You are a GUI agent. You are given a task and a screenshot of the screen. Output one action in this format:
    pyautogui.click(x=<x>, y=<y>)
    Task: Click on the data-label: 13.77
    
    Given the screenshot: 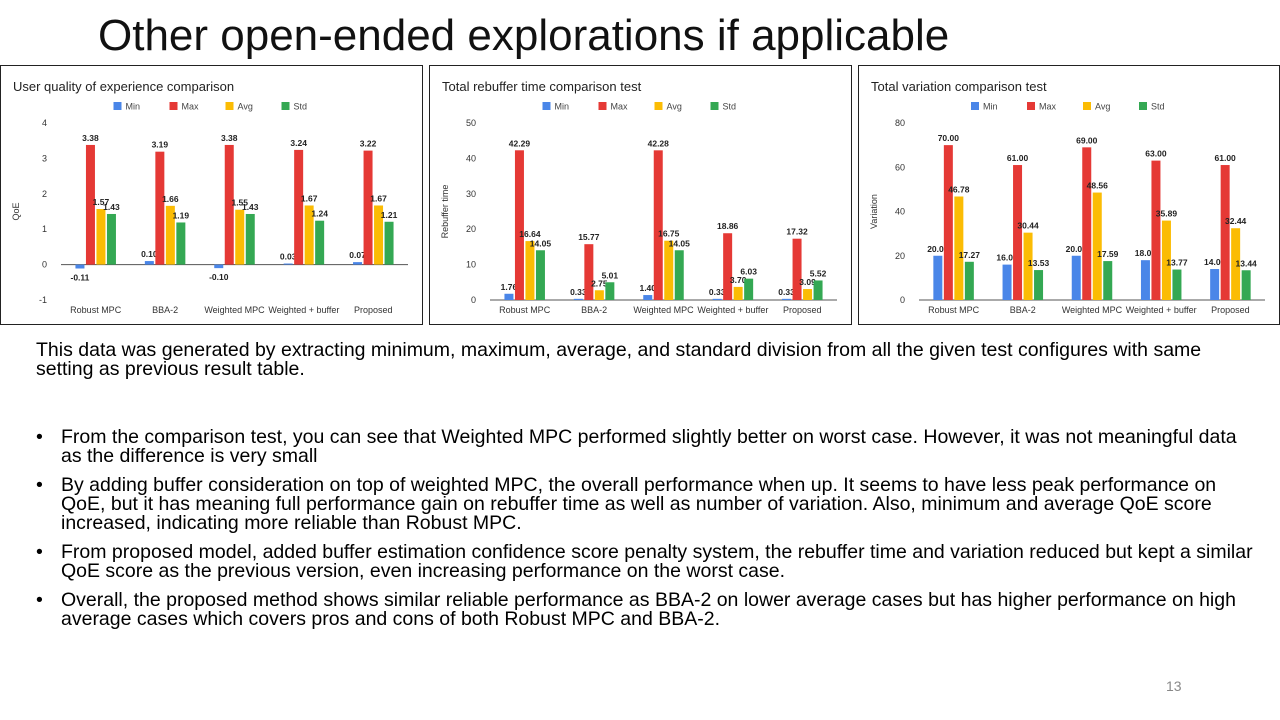 What is the action you would take?
    pyautogui.click(x=1177, y=263)
    